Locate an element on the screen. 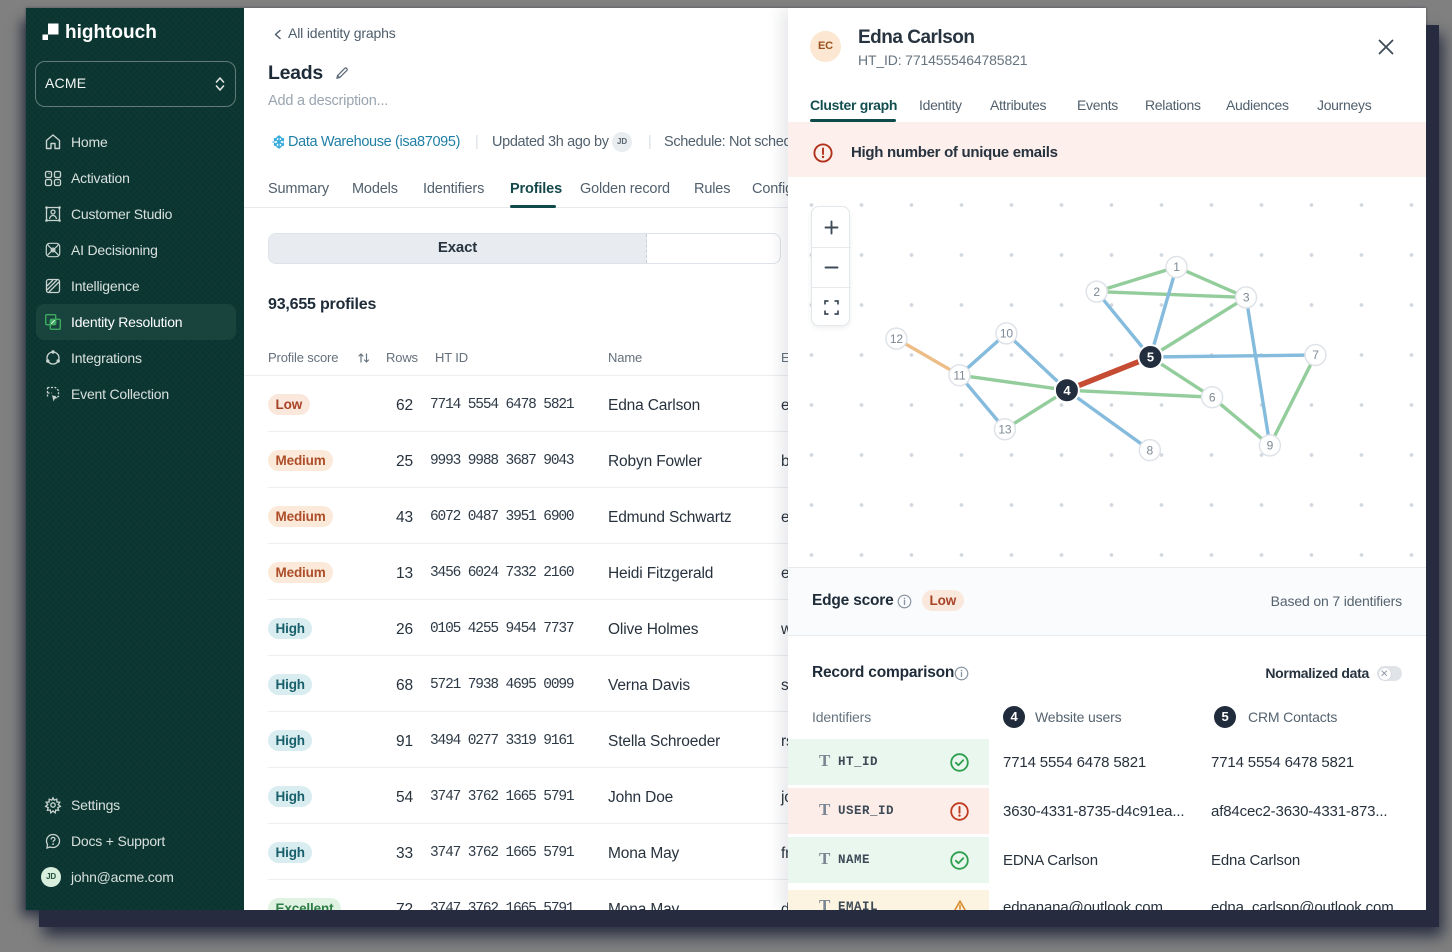 This screenshot has height=952, width=1452. svg-text: 12 is located at coordinates (897, 339).